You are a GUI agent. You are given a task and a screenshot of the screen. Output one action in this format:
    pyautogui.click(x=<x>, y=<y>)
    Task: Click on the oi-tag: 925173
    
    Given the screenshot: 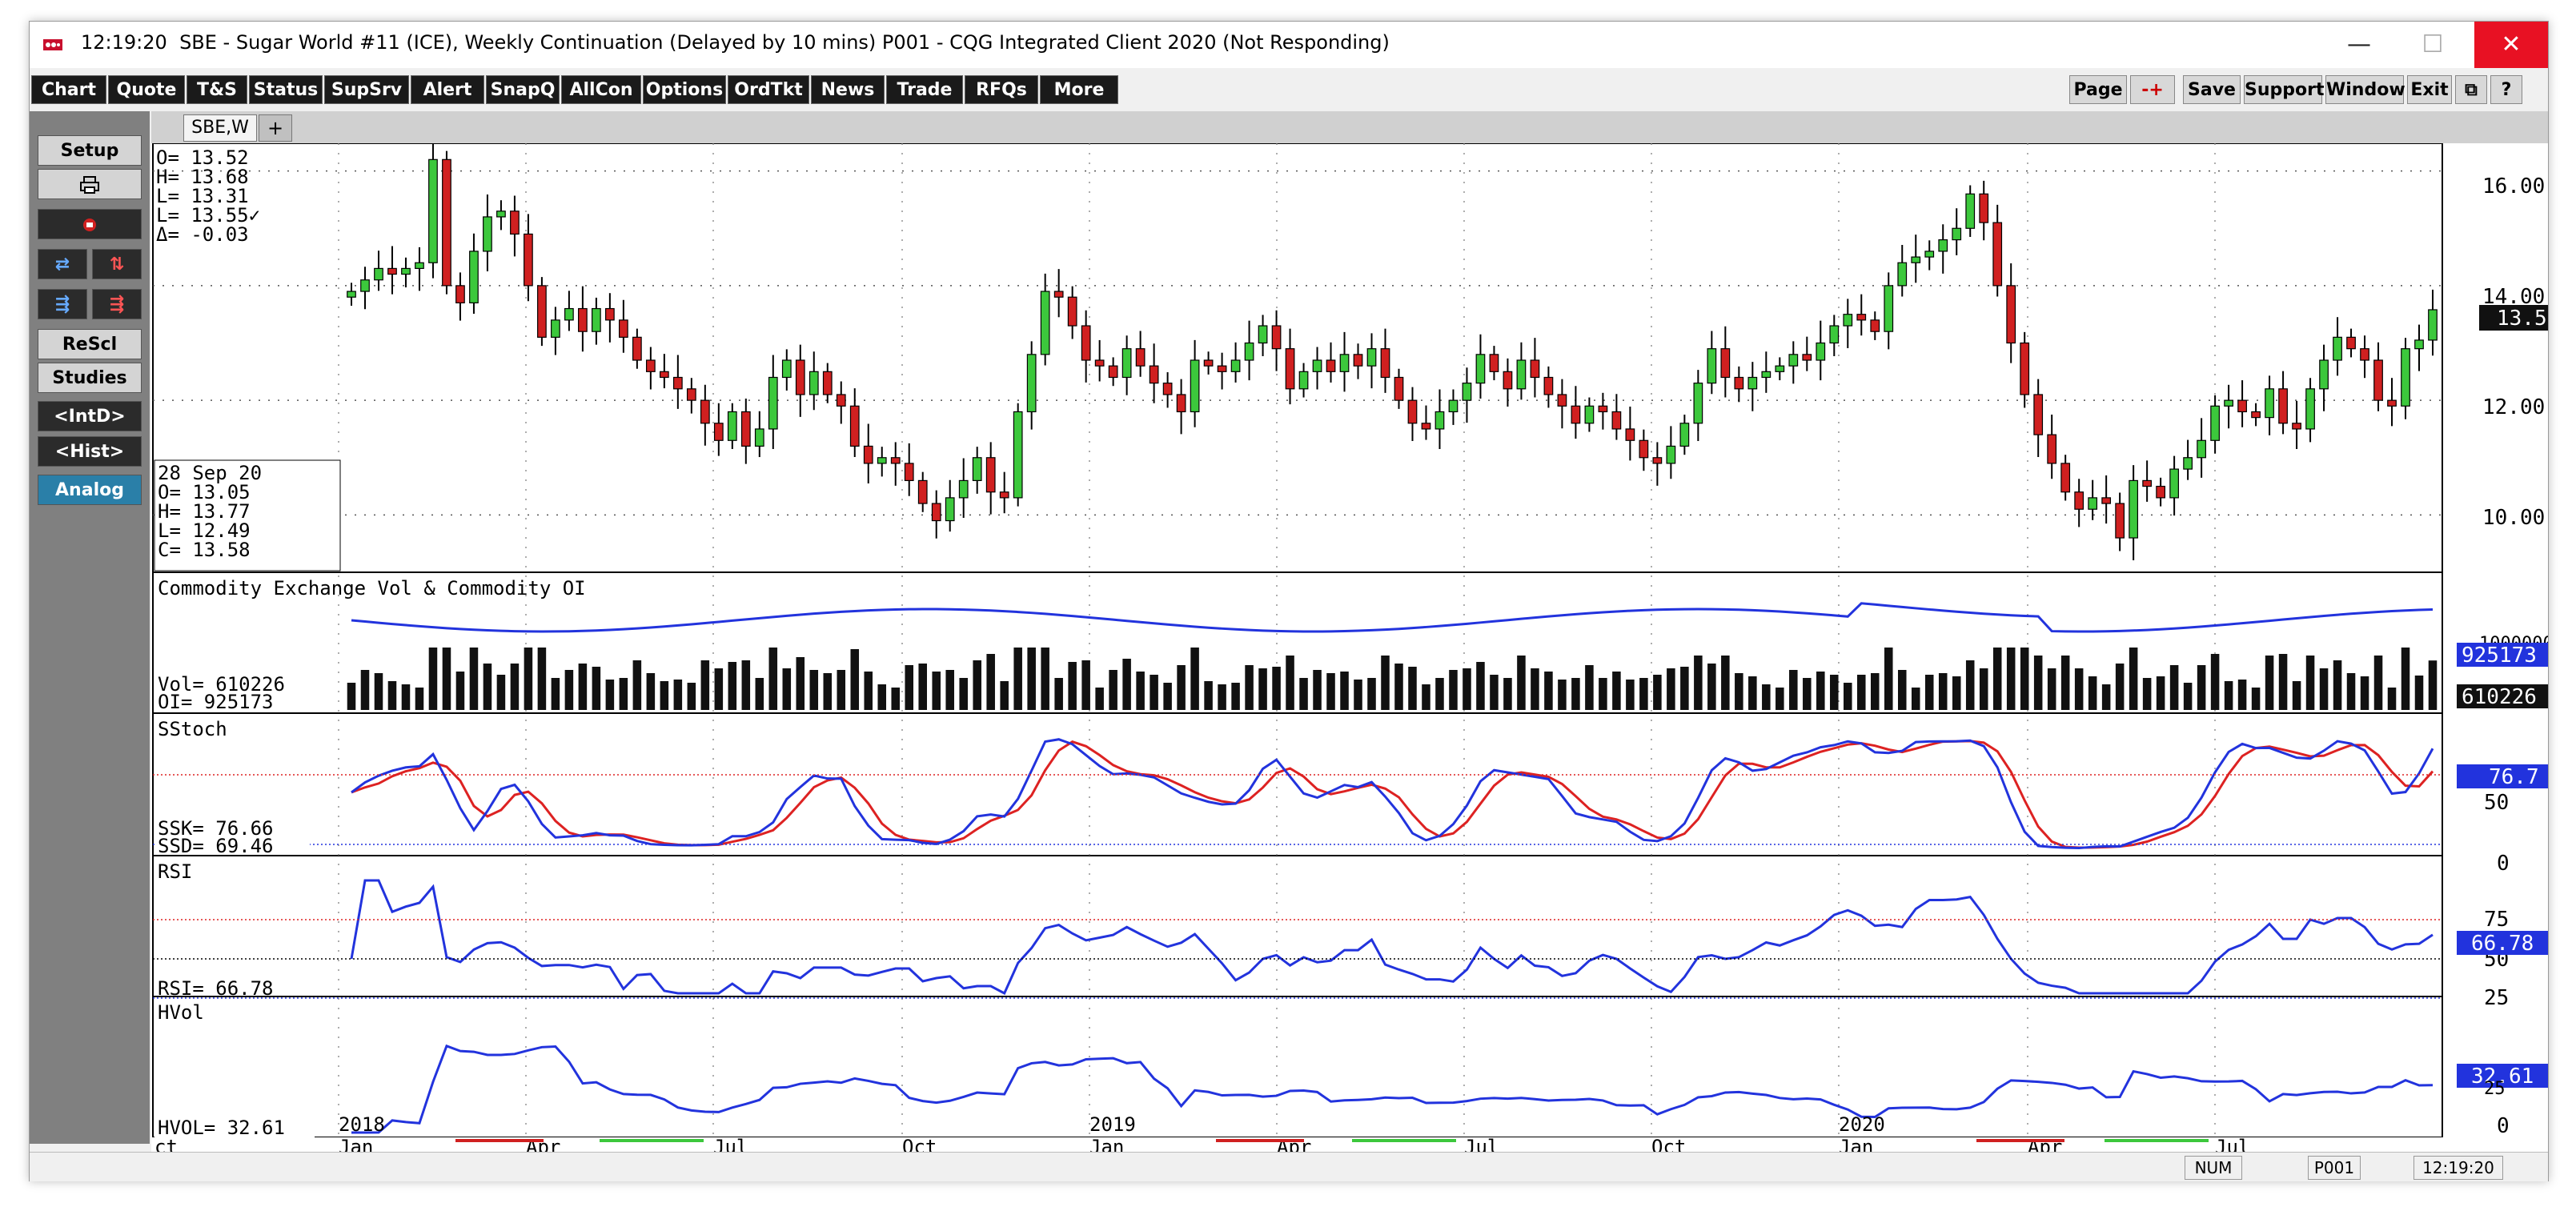 What is the action you would take?
    pyautogui.click(x=2499, y=656)
    